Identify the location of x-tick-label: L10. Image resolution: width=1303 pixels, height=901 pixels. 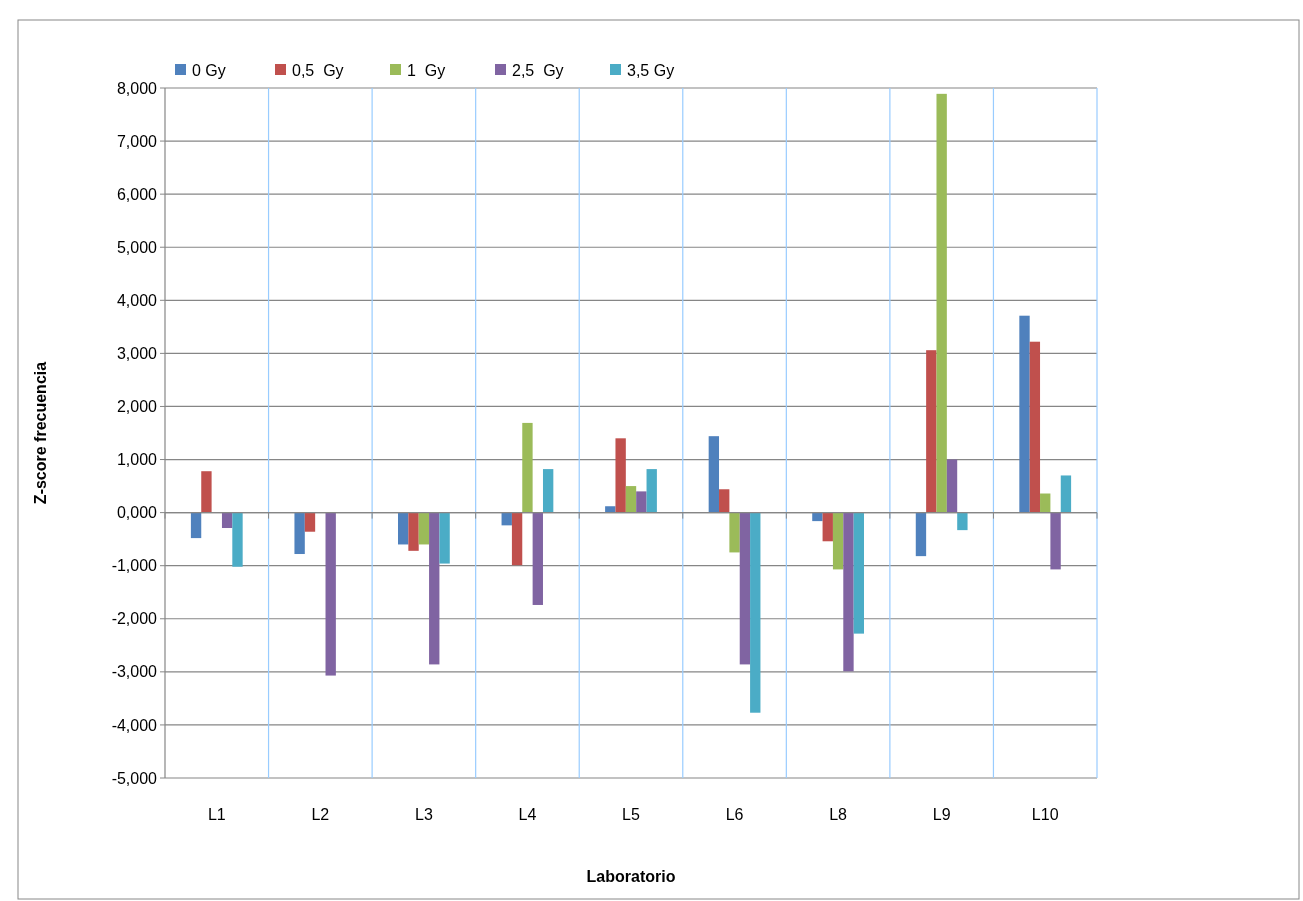
(1045, 814).